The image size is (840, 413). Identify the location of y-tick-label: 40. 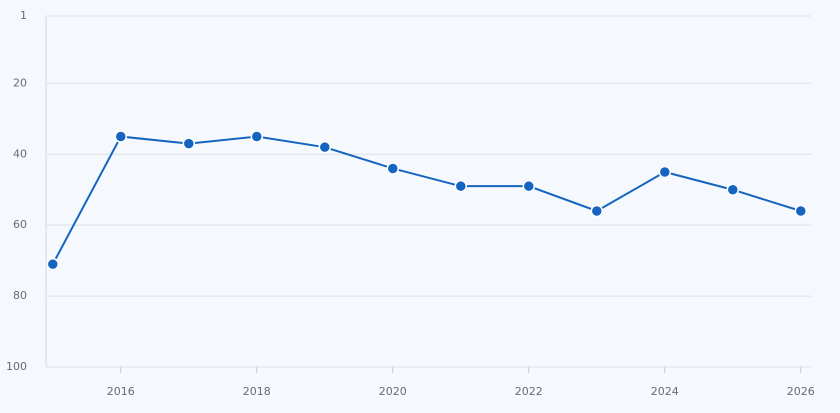
(20, 153).